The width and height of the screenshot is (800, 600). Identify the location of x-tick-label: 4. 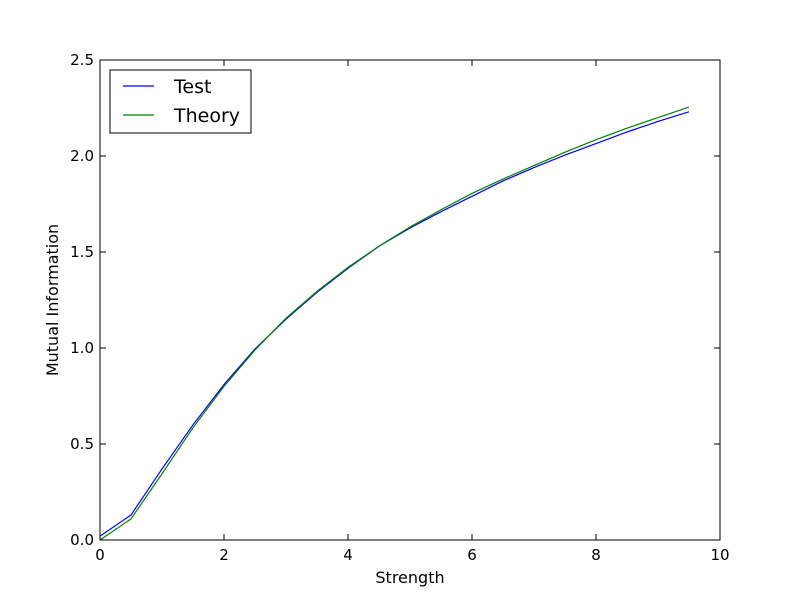
(348, 555).